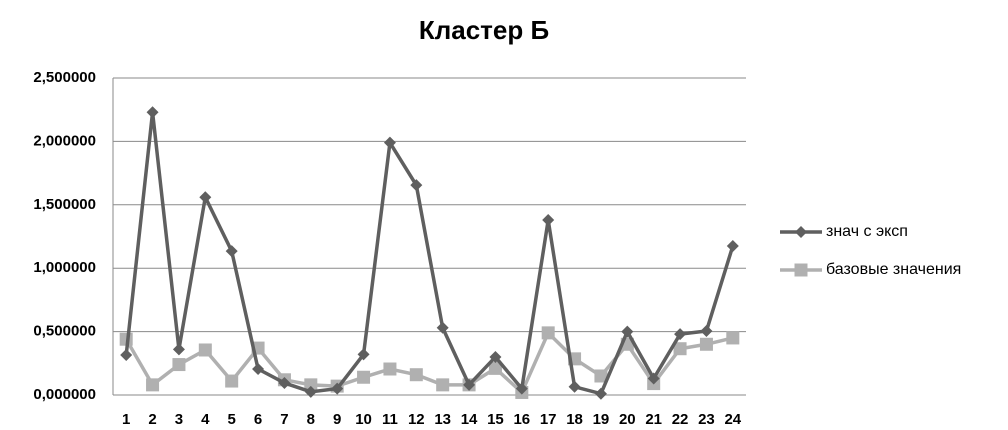  What do you see at coordinates (152, 419) in the screenshot?
I see `x-tick-label: 2` at bounding box center [152, 419].